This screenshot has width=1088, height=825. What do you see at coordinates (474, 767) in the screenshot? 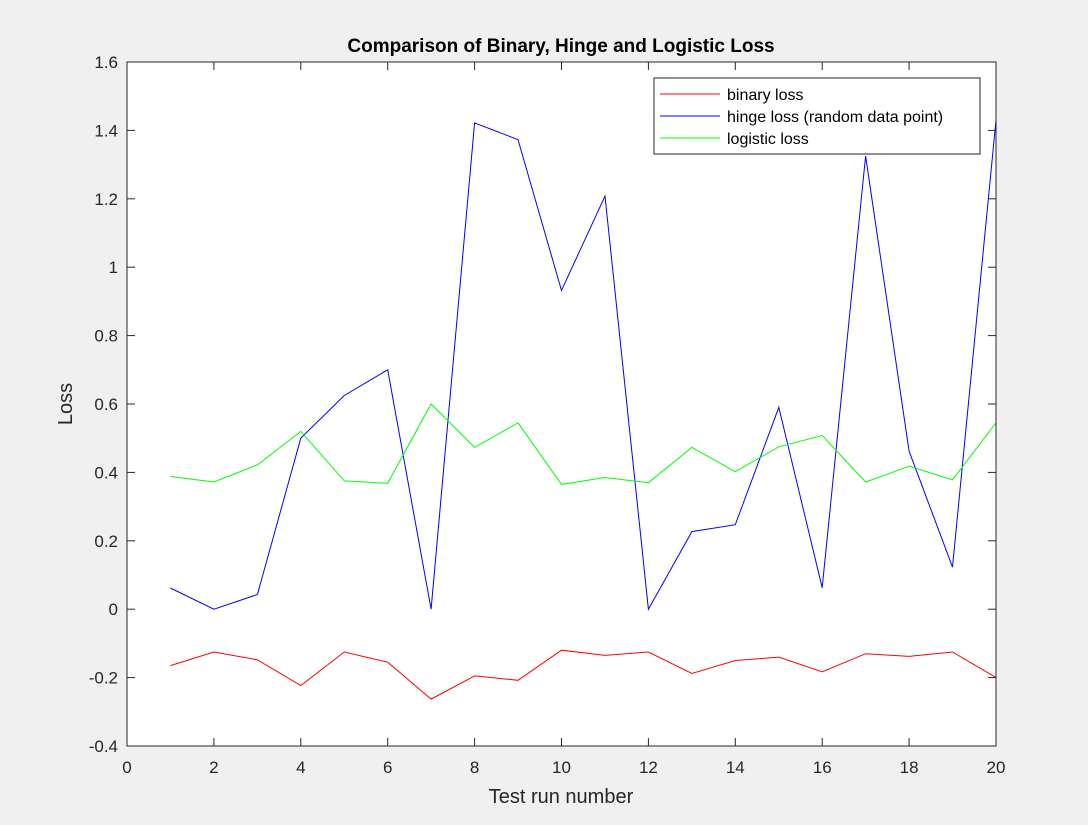
I see `x-tick-label: 8` at bounding box center [474, 767].